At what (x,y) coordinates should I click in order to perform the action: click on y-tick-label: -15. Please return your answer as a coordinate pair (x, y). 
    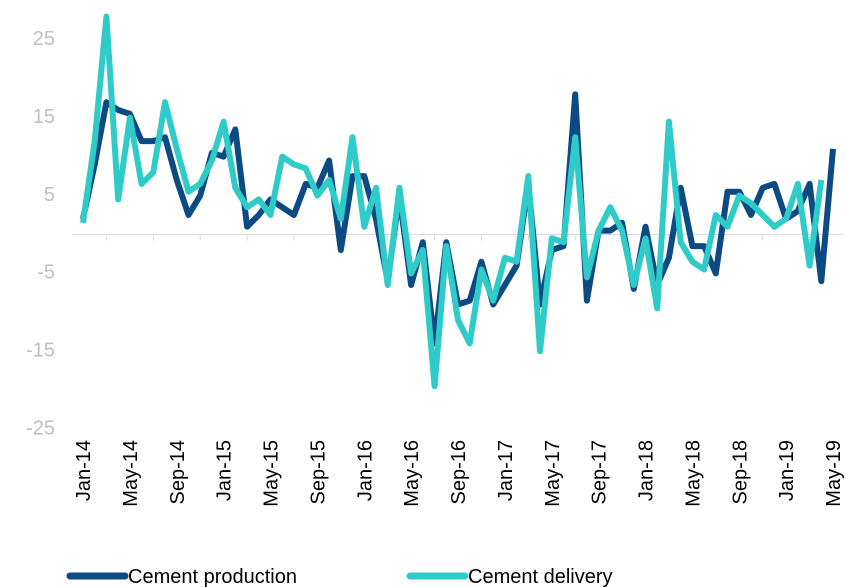
    Looking at the image, I should click on (40, 350).